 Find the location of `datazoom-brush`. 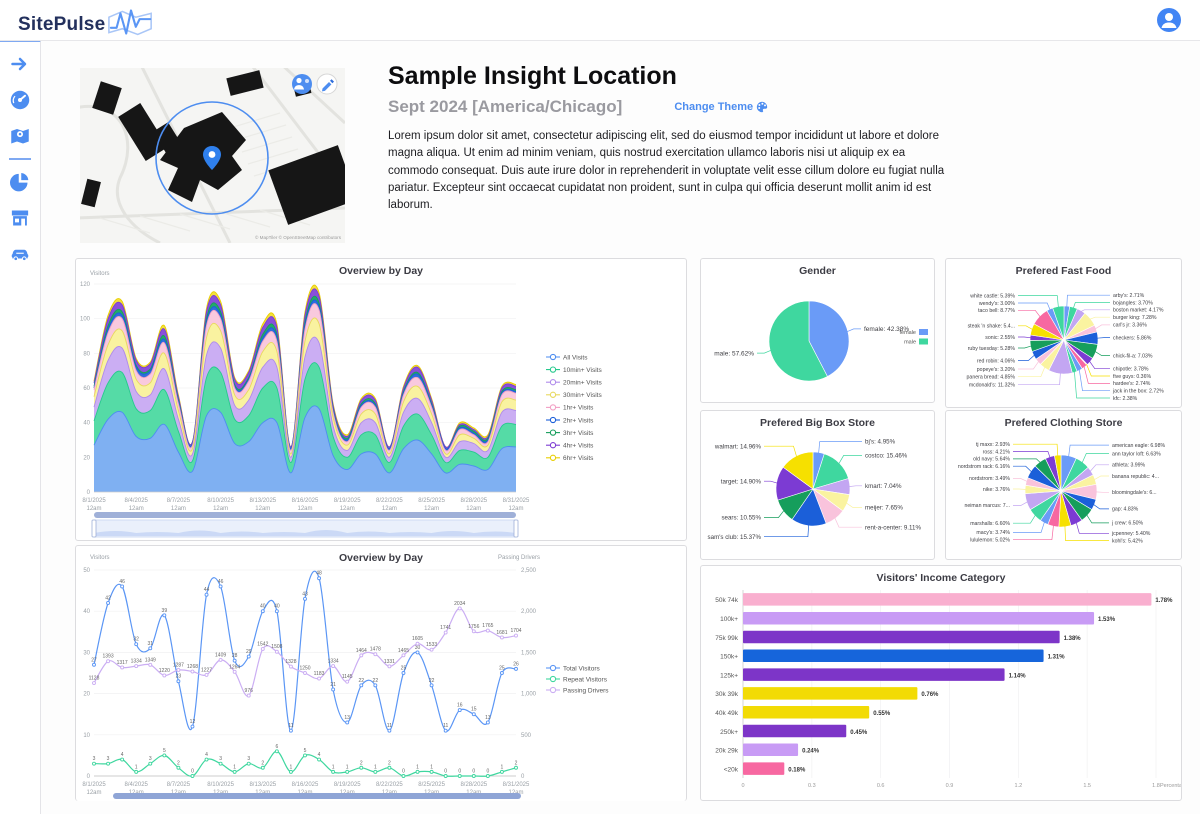

datazoom-brush is located at coordinates (305, 528).